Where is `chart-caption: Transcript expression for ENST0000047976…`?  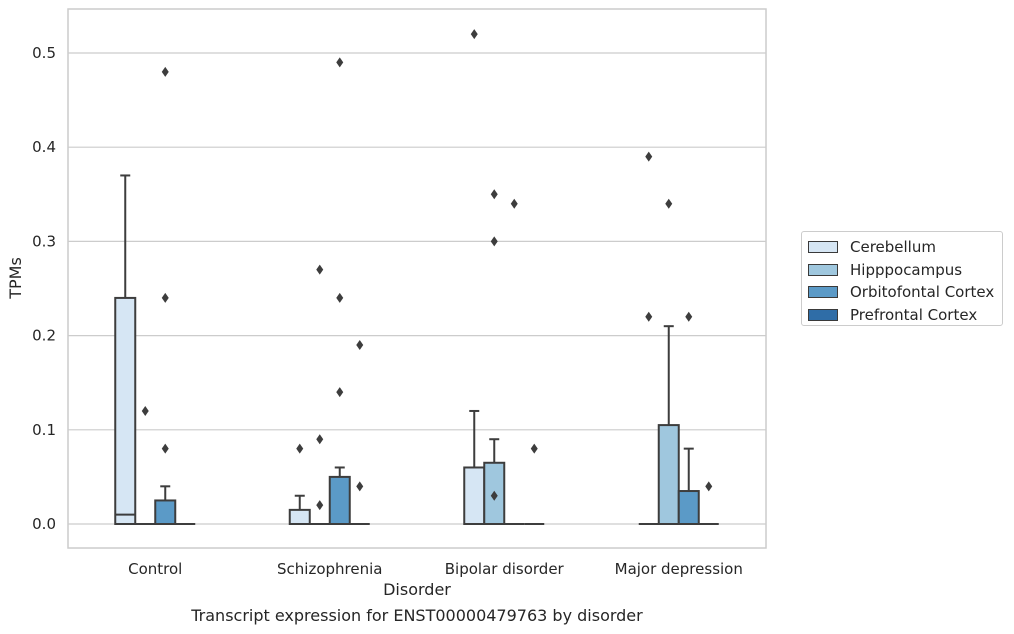
chart-caption: Transcript expression for ENST0000047976… is located at coordinates (417, 615).